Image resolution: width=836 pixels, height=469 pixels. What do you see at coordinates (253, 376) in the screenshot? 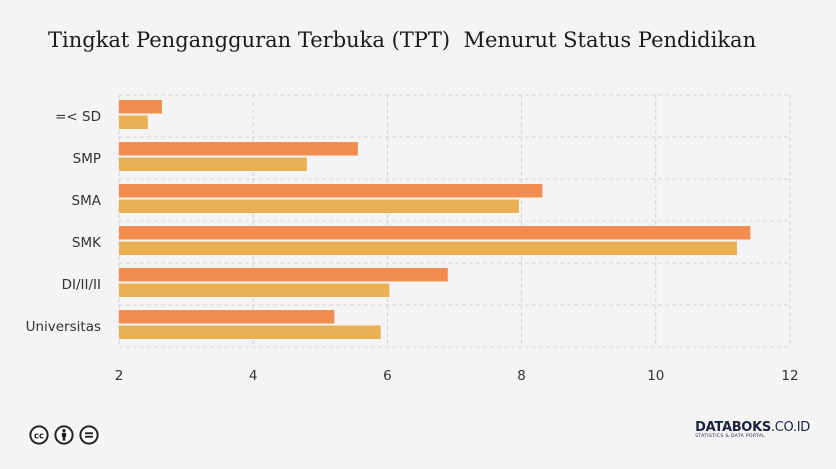
I see `x-tick-label: 4` at bounding box center [253, 376].